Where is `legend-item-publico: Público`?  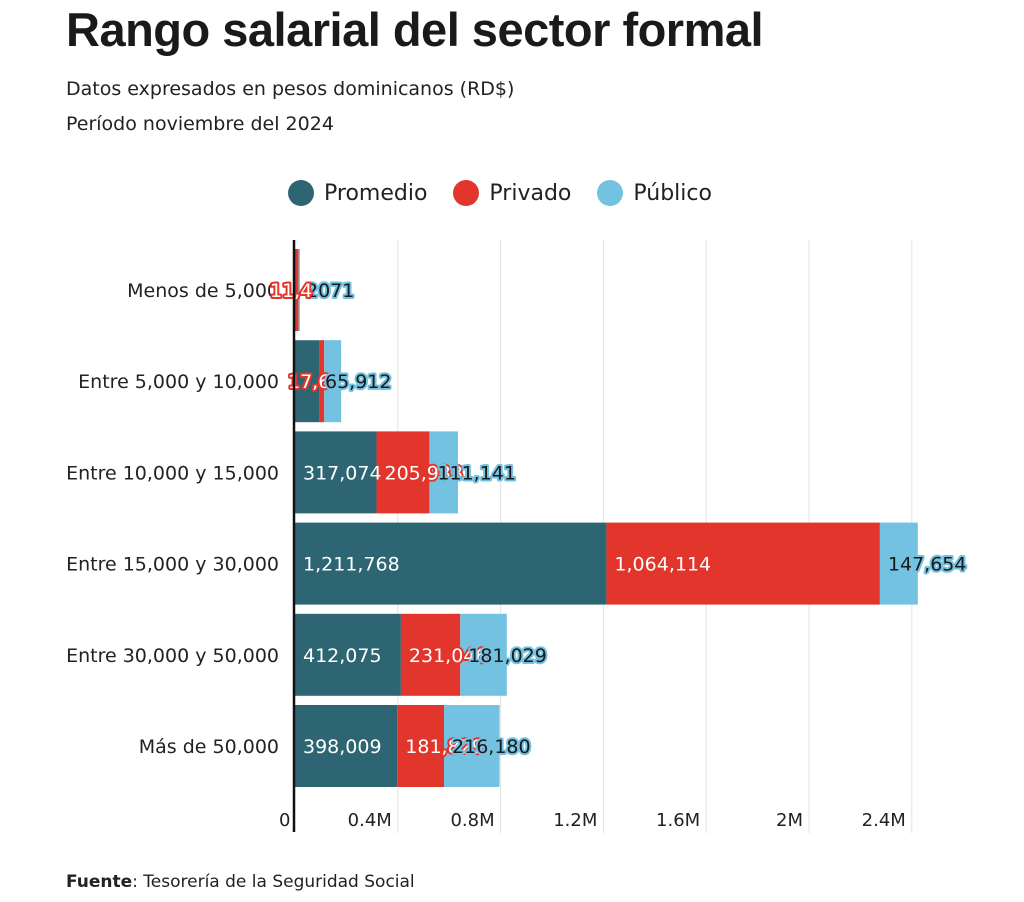 legend-item-publico: Público is located at coordinates (654, 193).